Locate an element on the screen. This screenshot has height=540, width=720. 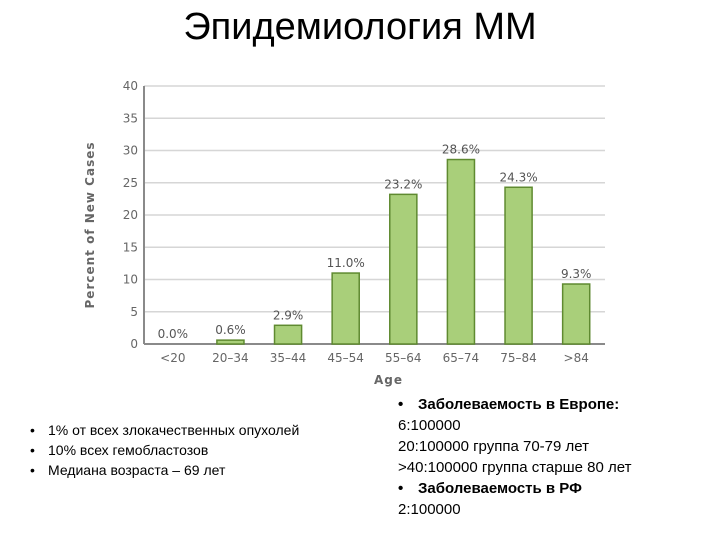
y-tick-label: 25 is located at coordinates (130, 183).